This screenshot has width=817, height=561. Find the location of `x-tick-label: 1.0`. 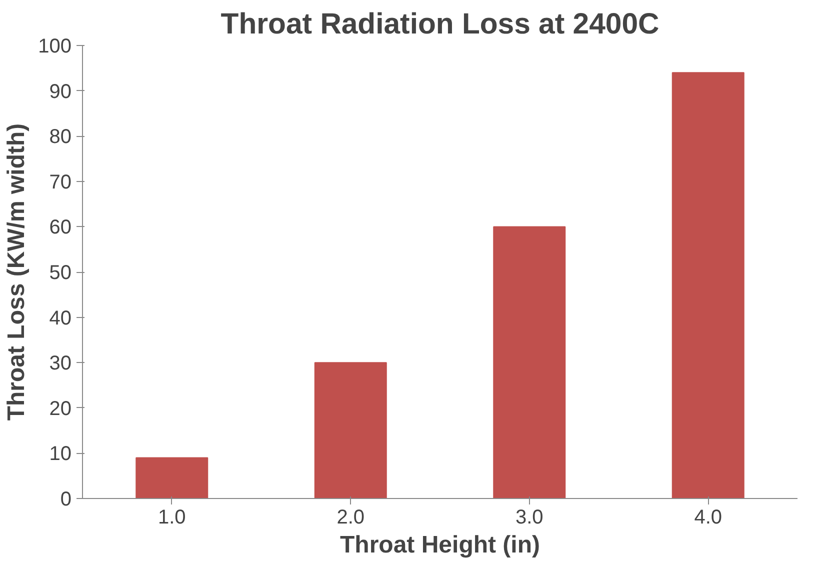

x-tick-label: 1.0 is located at coordinates (172, 517).